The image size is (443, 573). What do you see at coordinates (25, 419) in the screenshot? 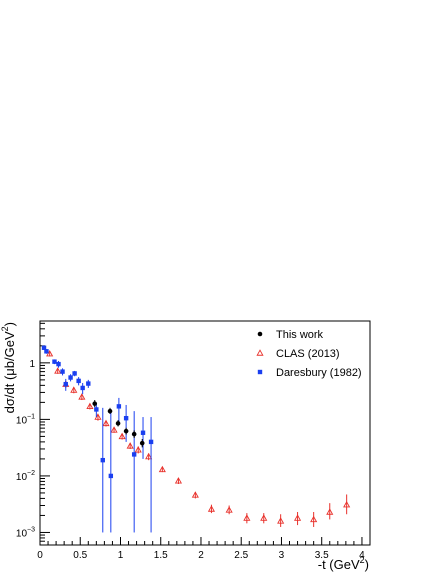
I see `y-tick-label: 10⁻¹` at bounding box center [25, 419].